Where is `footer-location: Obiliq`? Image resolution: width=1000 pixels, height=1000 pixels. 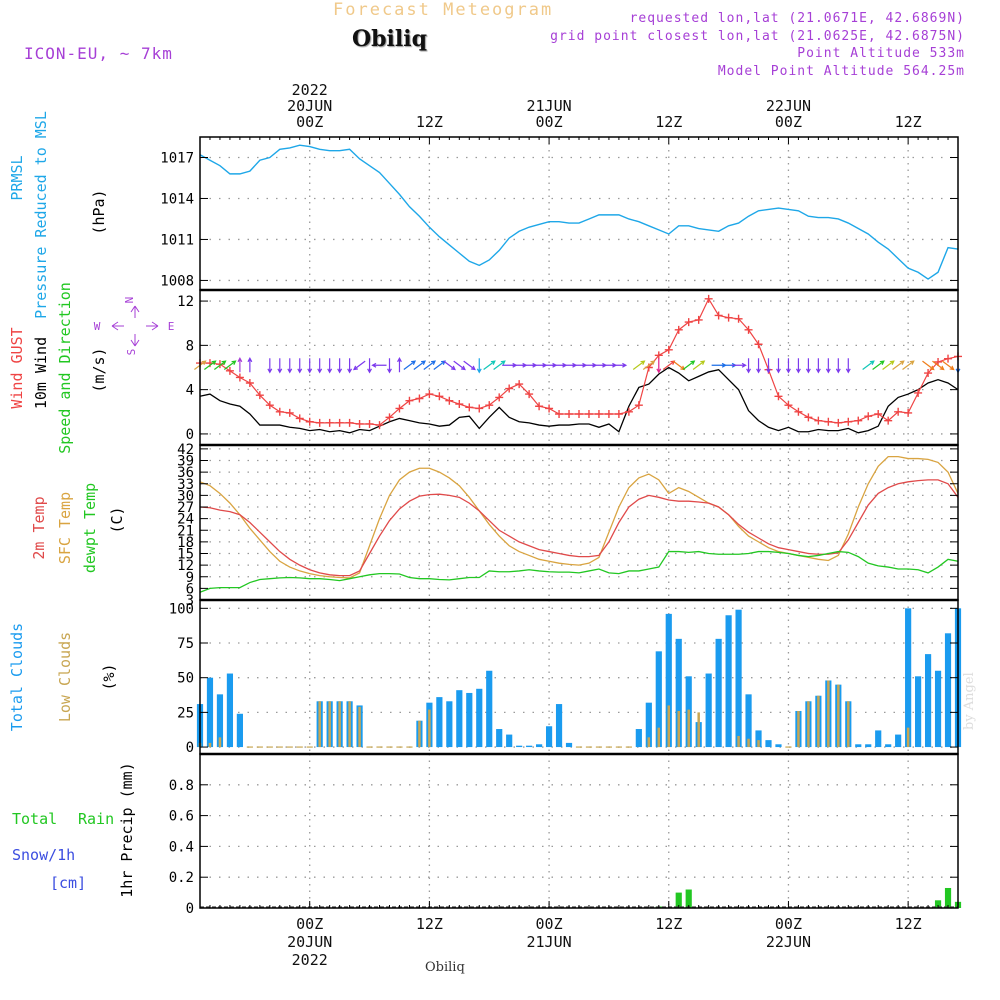 footer-location: Obiliq is located at coordinates (445, 967).